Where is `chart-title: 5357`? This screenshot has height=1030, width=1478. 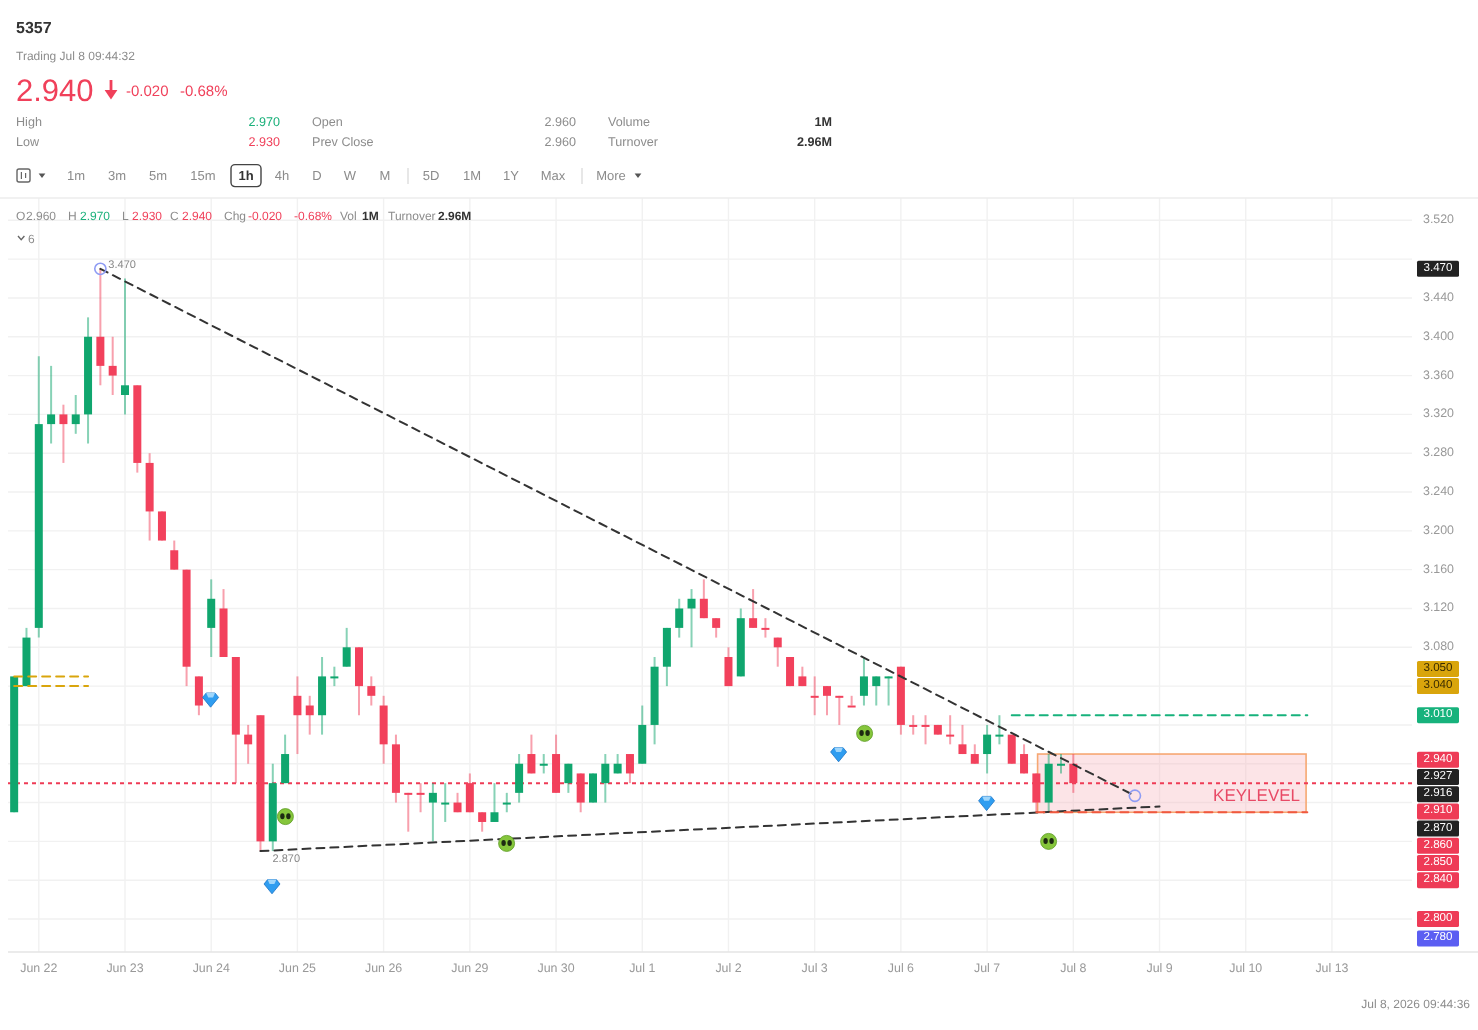
chart-title: 5357 is located at coordinates (34, 28).